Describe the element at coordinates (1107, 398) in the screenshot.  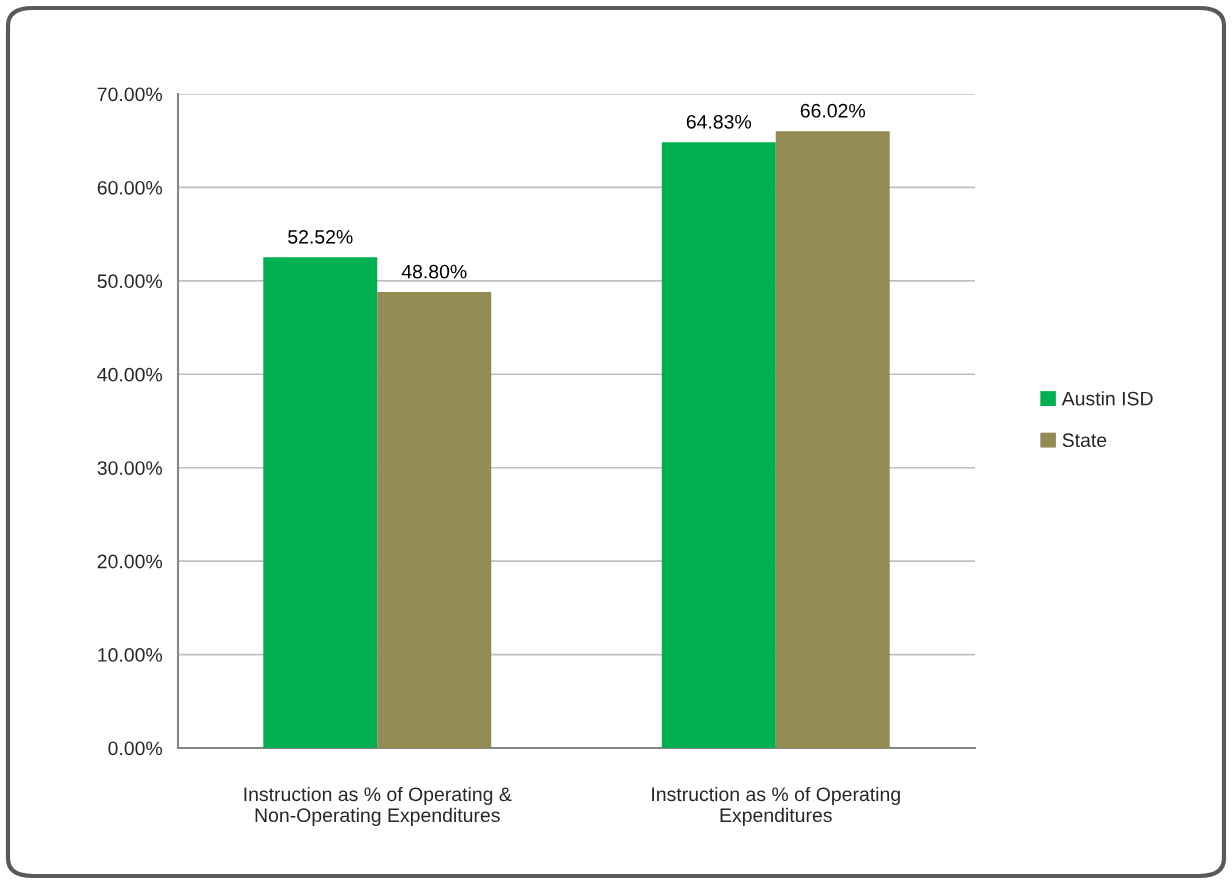
I see `legend-label: Austin ISD` at that location.